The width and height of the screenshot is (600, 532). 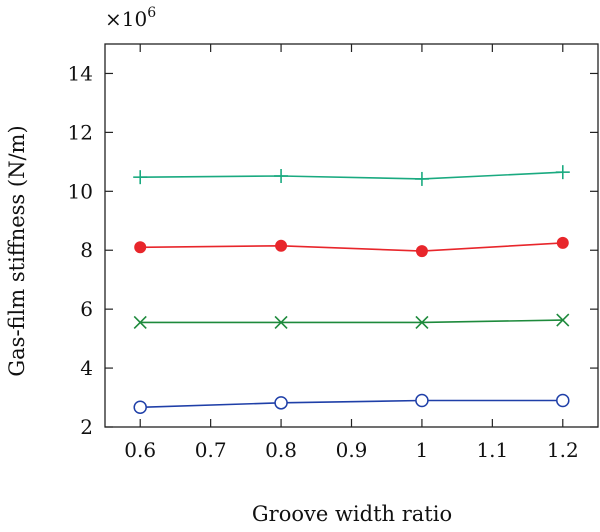 What do you see at coordinates (86, 427) in the screenshot?
I see `y-tick-label: 2` at bounding box center [86, 427].